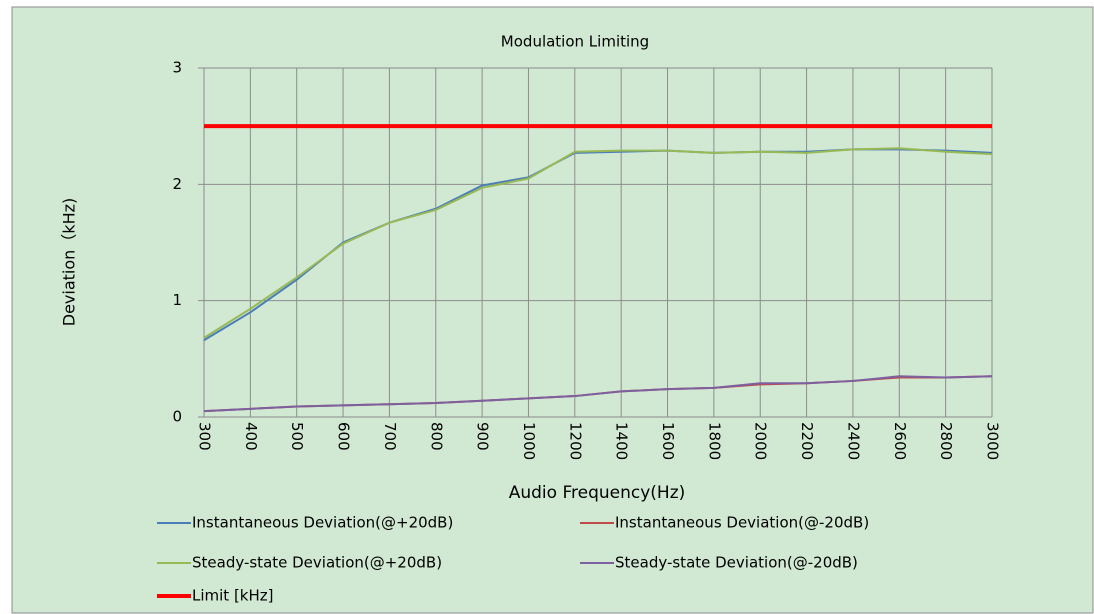  I want to click on x-tick-label: 2200, so click(807, 441).